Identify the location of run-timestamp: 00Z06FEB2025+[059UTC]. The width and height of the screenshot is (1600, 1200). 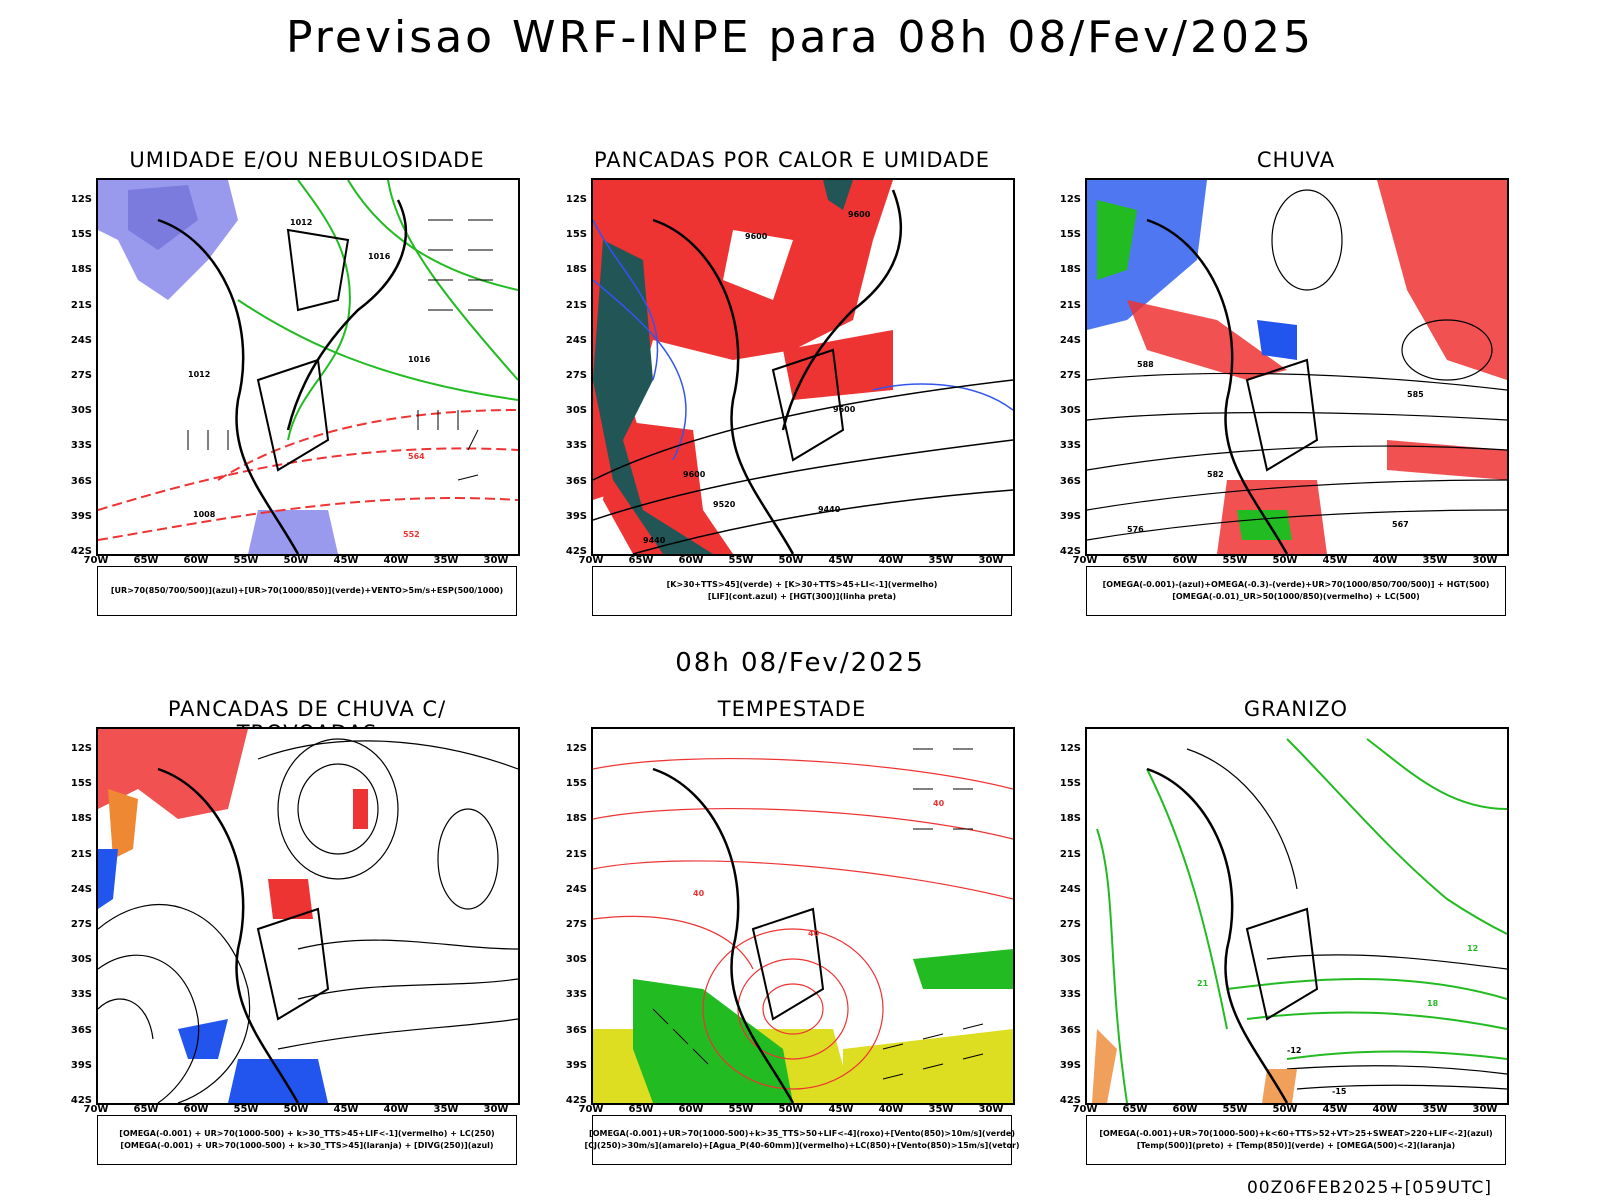
(1369, 1188).